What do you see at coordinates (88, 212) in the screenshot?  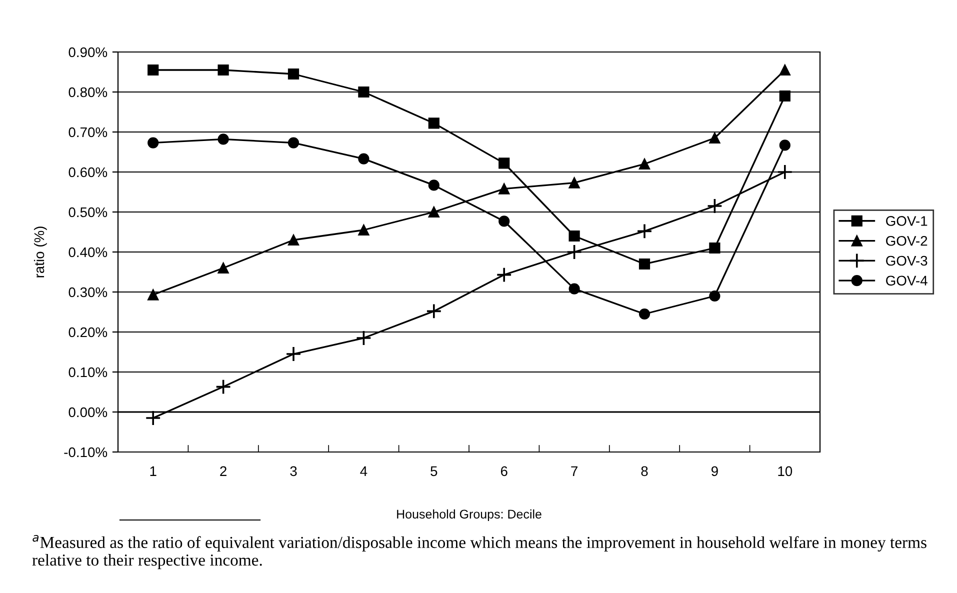 I see `y-tick-label: 0.50%` at bounding box center [88, 212].